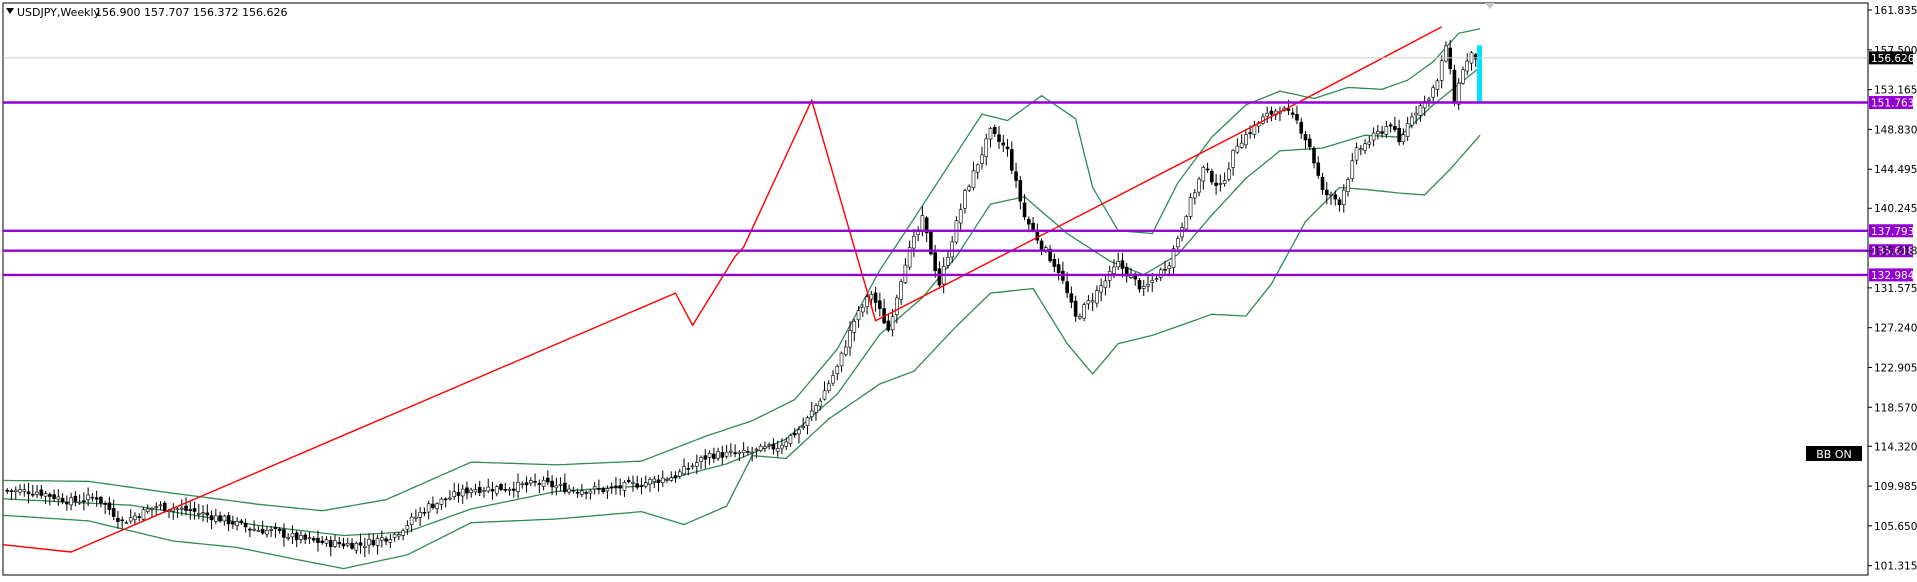  I want to click on current-price-tag, so click(1891, 58).